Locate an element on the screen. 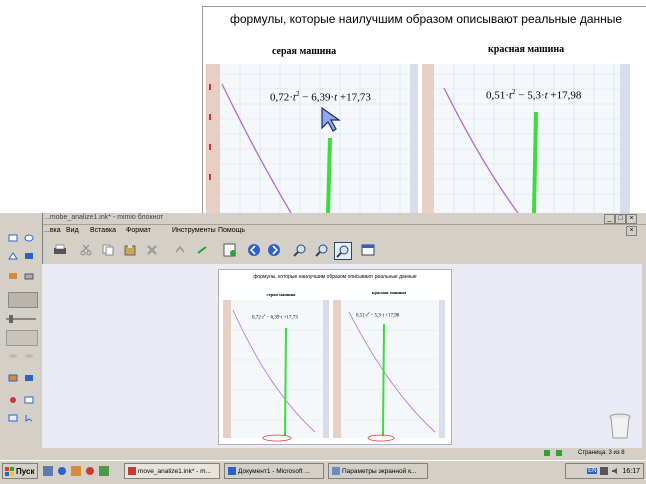 The image size is (646, 484). maximize-button: □ is located at coordinates (620, 219).